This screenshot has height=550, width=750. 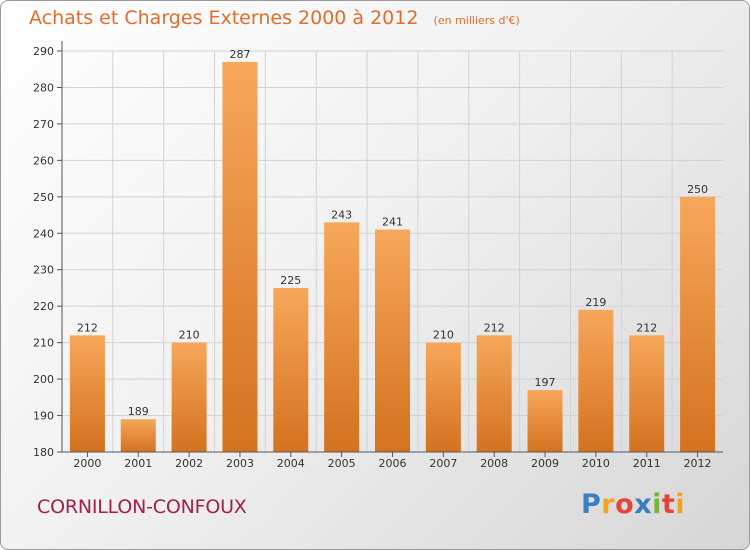 What do you see at coordinates (43, 124) in the screenshot?
I see `y-tick-label: 270` at bounding box center [43, 124].